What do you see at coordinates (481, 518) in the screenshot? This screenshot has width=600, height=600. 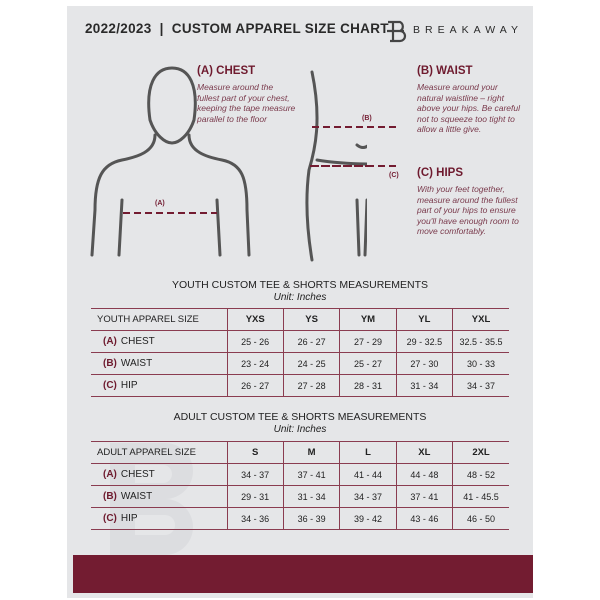 I see `cell: 46 - 50` at bounding box center [481, 518].